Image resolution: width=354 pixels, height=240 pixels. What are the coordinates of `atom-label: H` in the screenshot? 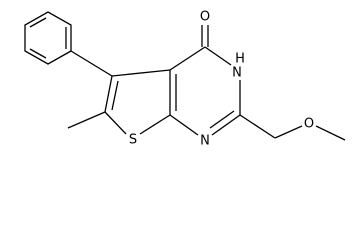 It's located at (240, 59).